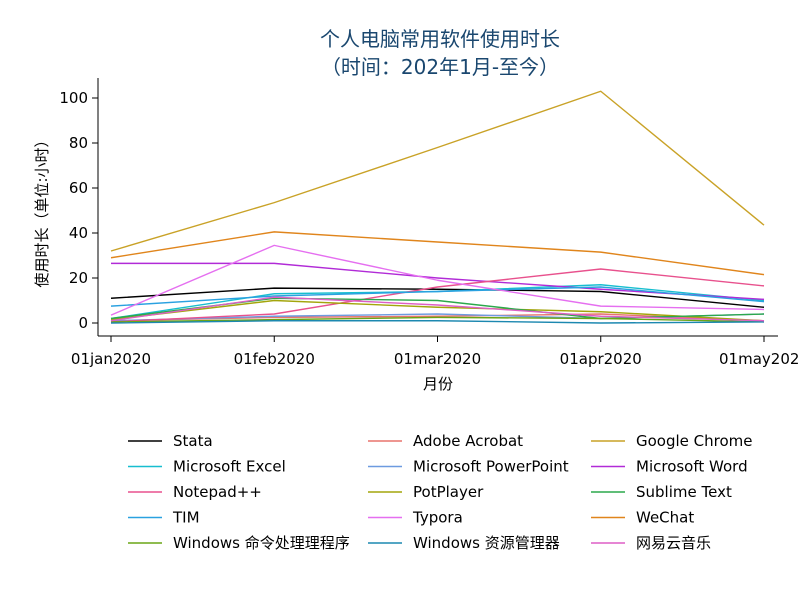  Describe the element at coordinates (486, 543) in the screenshot. I see `legend-label: Windows 资源管理器` at that location.